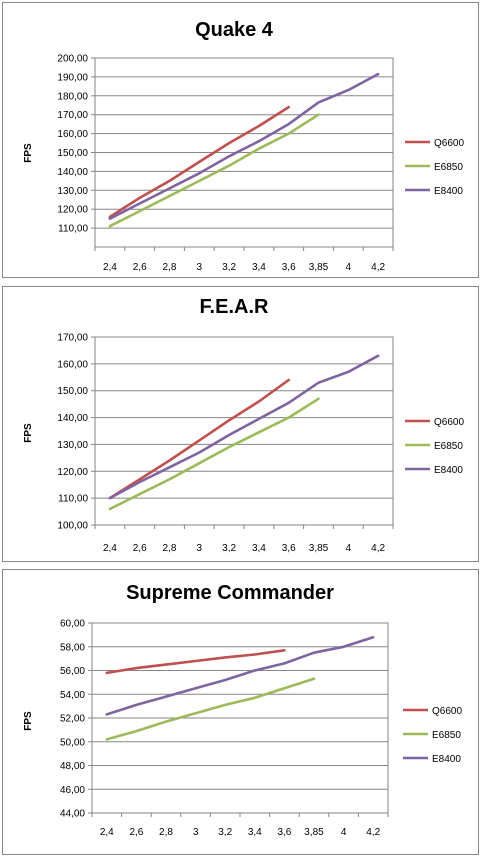  What do you see at coordinates (72, 526) in the screenshot?
I see `y-tick-label: 100,00` at bounding box center [72, 526].